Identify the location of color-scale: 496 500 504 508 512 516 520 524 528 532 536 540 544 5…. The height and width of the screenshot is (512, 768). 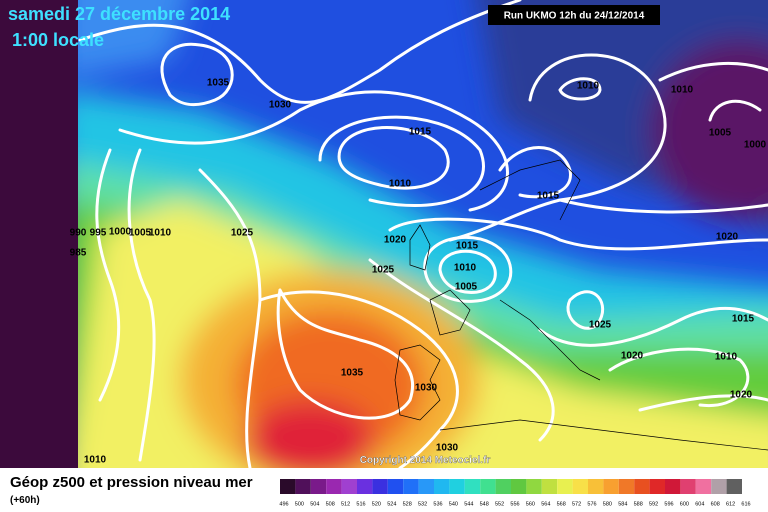
(515, 493).